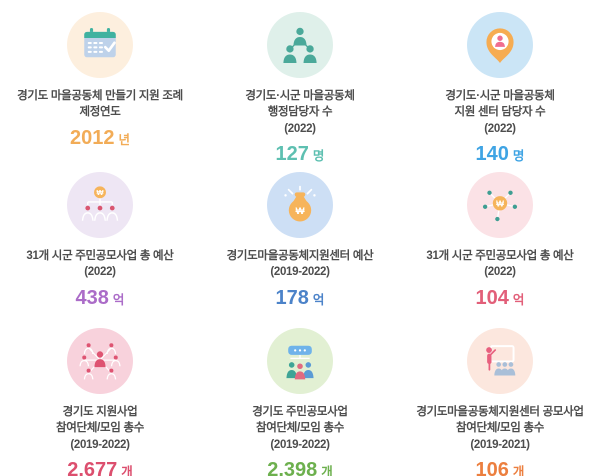  I want to click on calendar-icon, so click(100, 42).